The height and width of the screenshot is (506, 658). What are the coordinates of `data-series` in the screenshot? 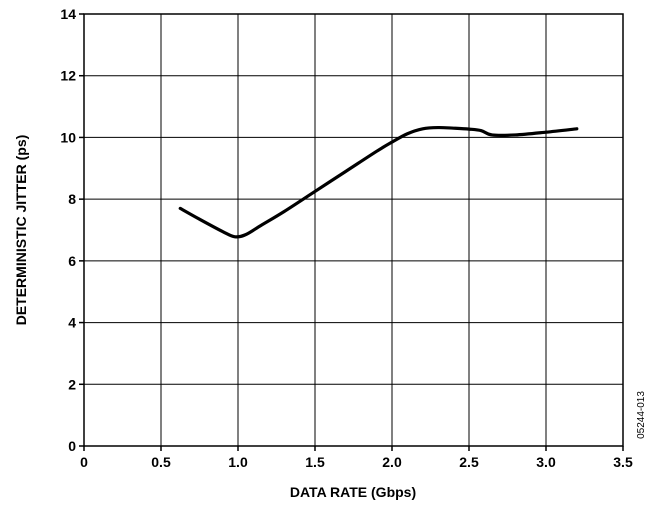 It's located at (378, 182).